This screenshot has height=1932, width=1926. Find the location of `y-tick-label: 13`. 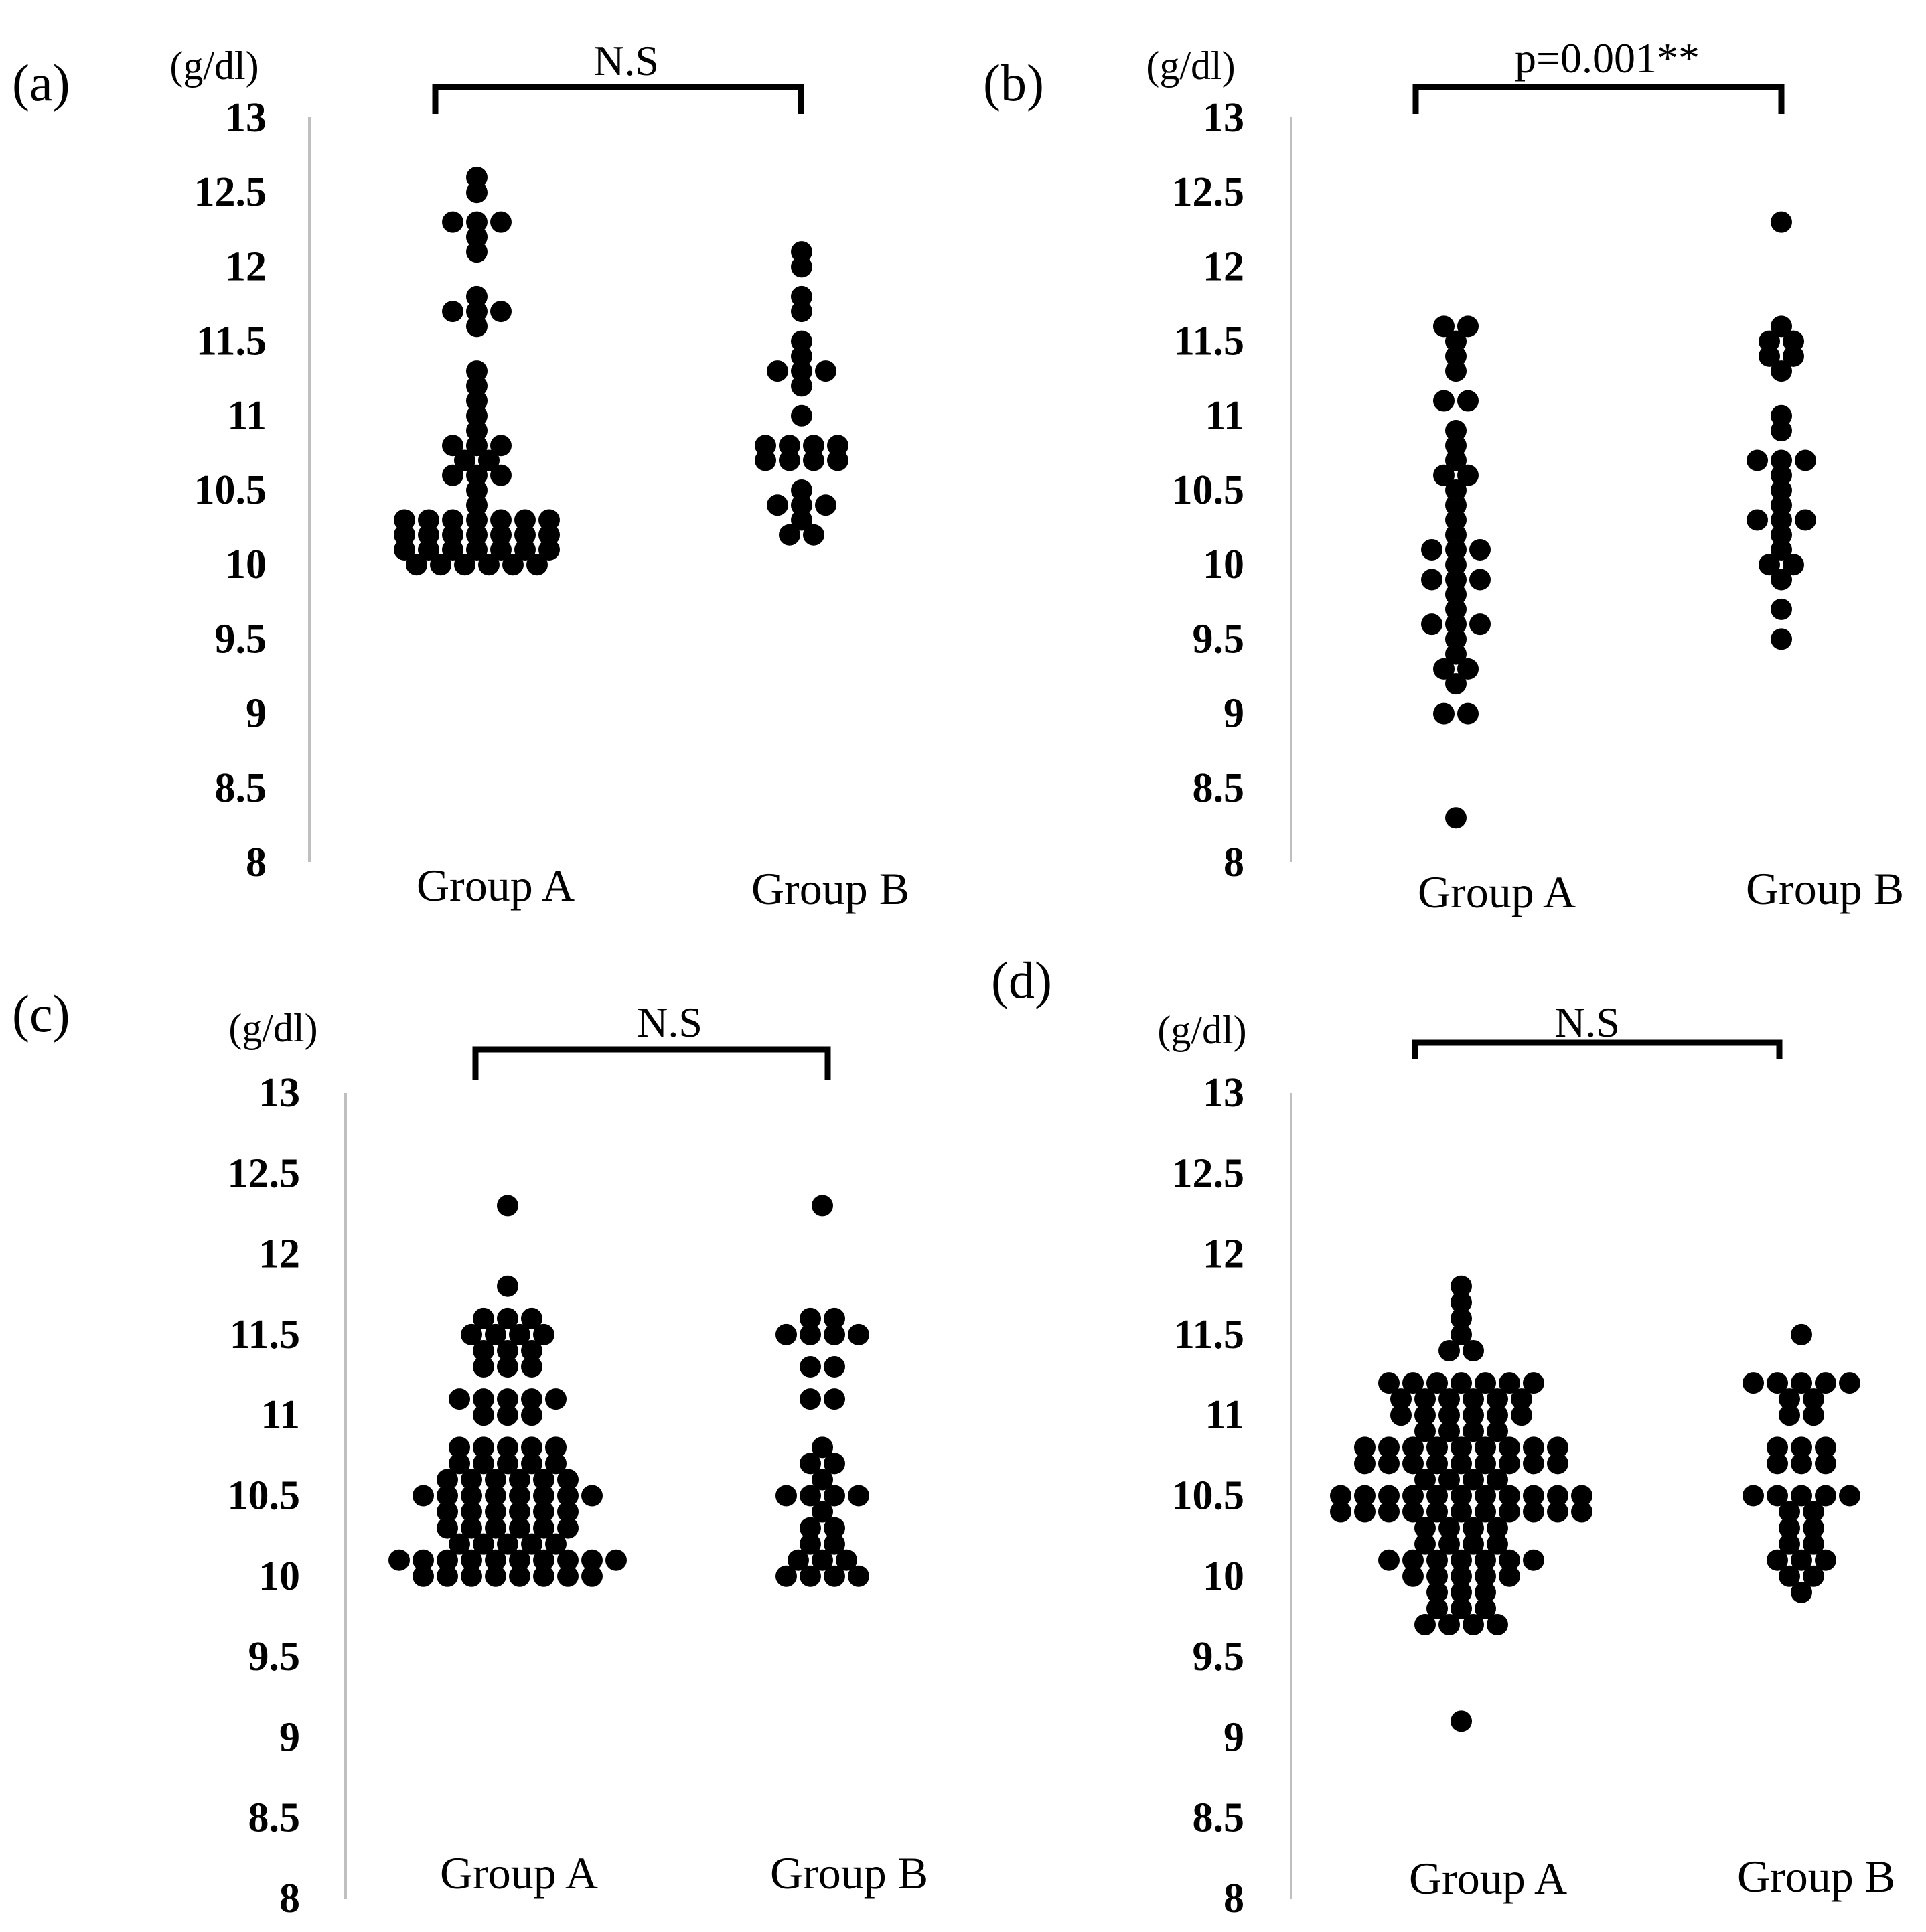

y-tick-label: 13 is located at coordinates (246, 118).